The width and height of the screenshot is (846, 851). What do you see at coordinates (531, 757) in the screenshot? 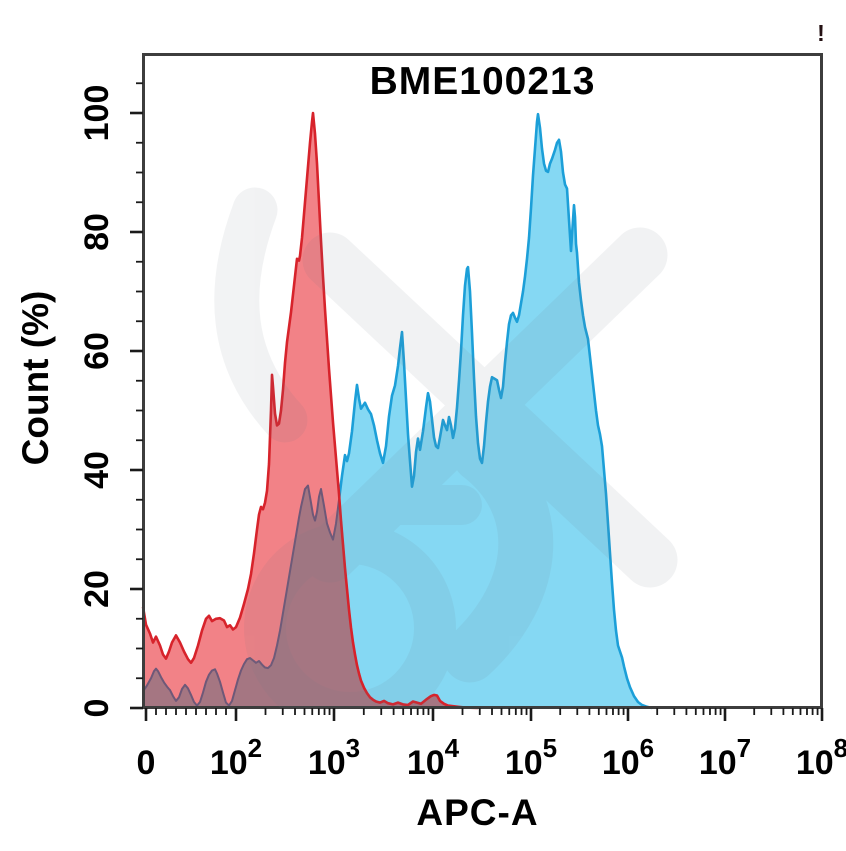
I see `x-tick-label: 10⁵` at bounding box center [531, 757].